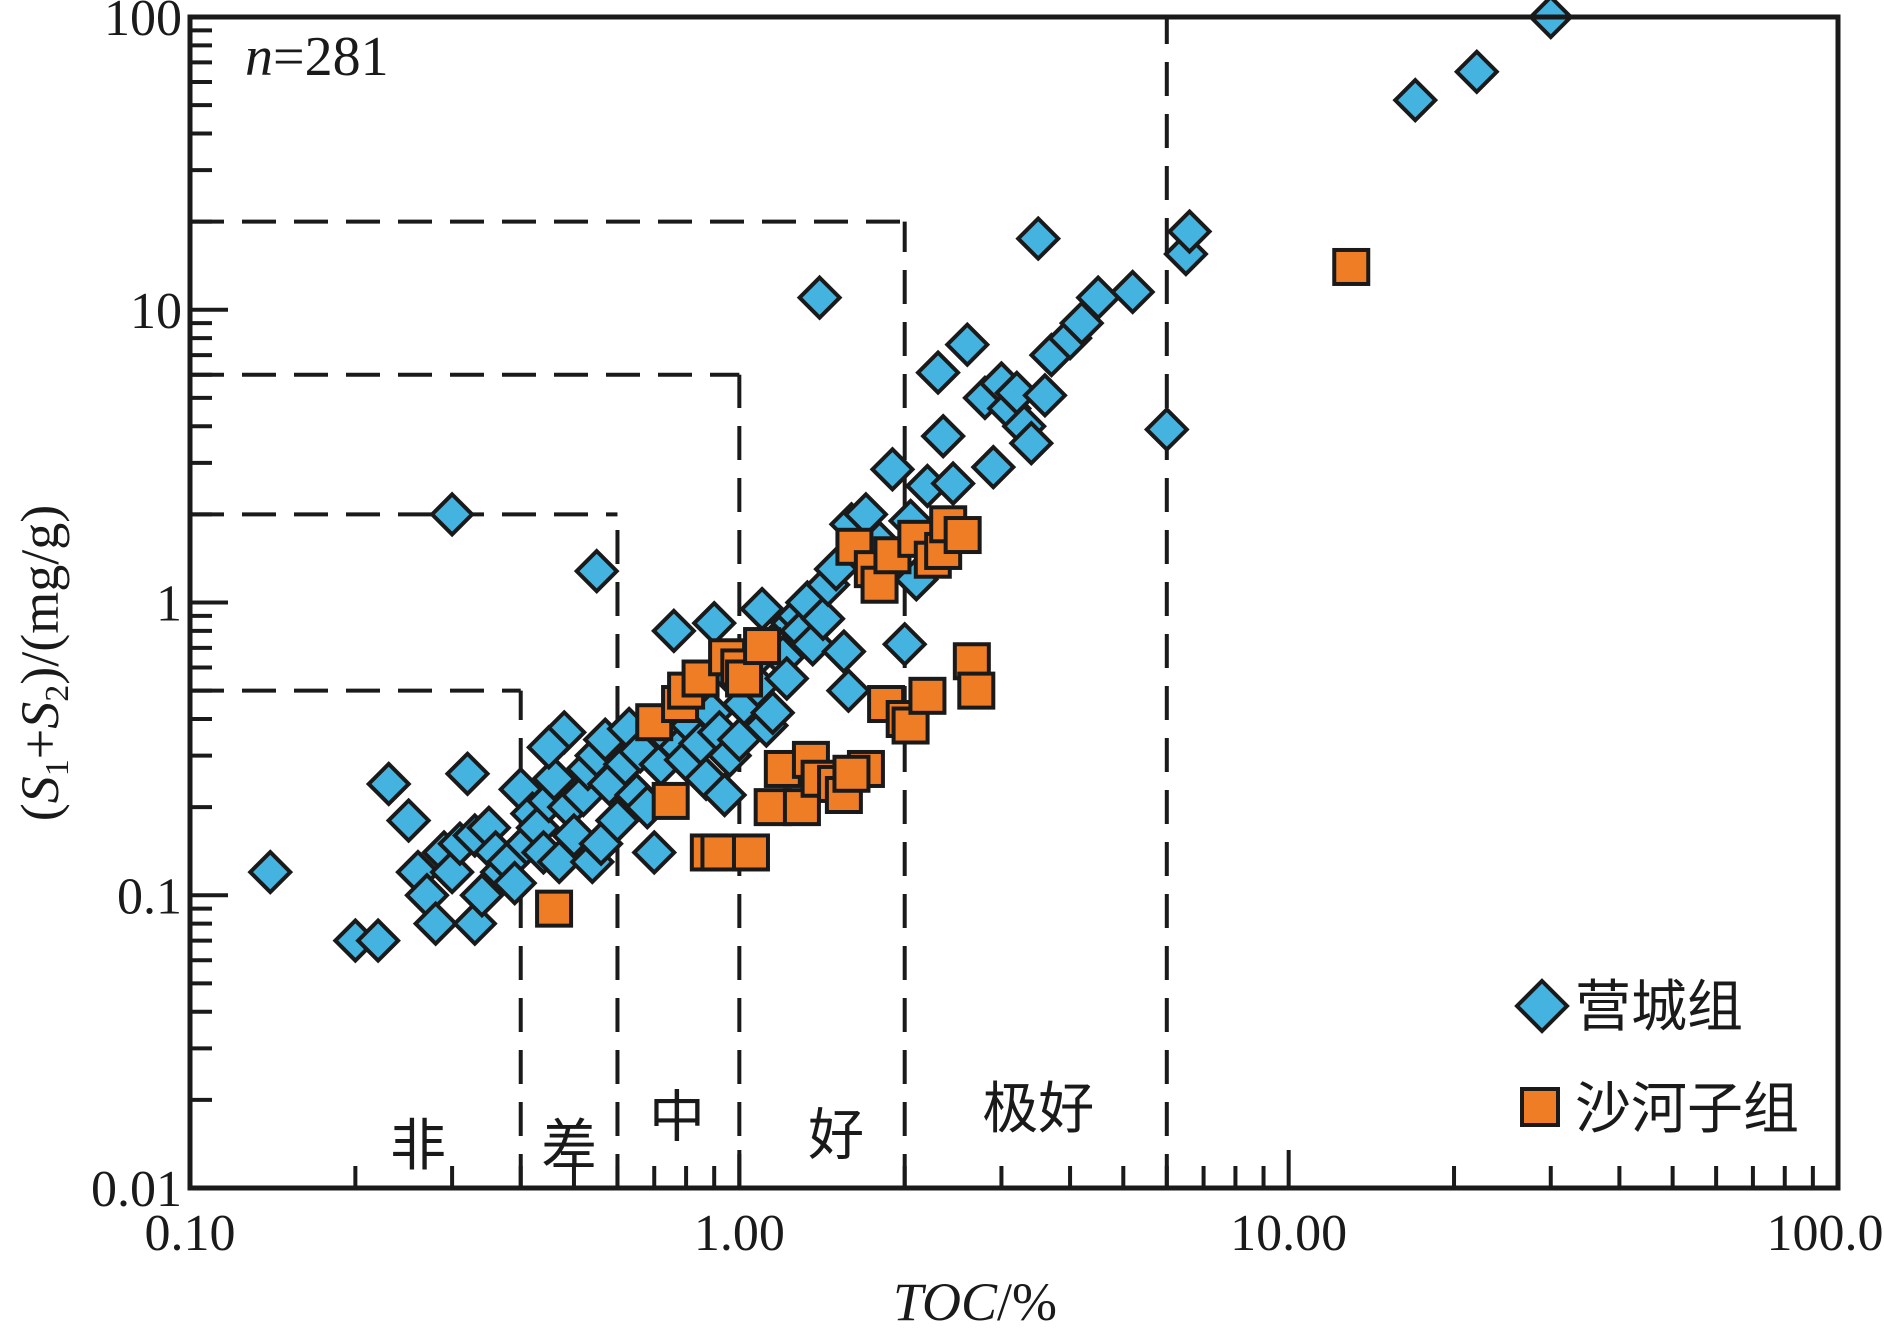  Describe the element at coordinates (1825, 1233) in the screenshot. I see `x-tick-label: 100.00` at that location.